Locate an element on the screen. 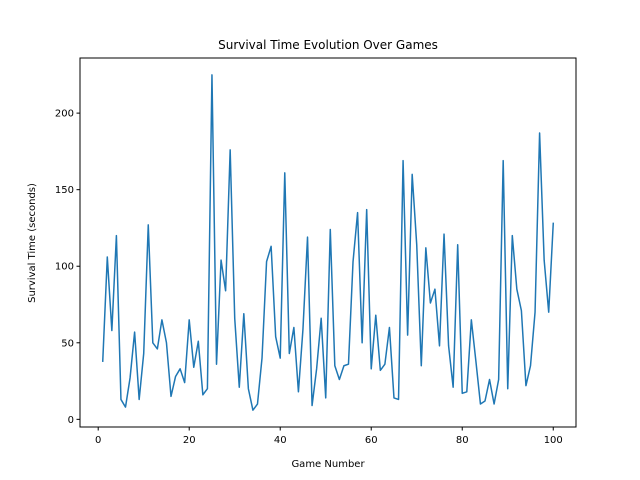  y-tick-label: 200 is located at coordinates (64, 114).